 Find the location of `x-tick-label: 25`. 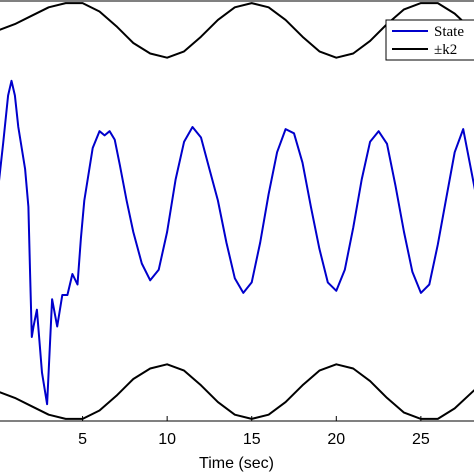

x-tick-label: 25 is located at coordinates (421, 439).